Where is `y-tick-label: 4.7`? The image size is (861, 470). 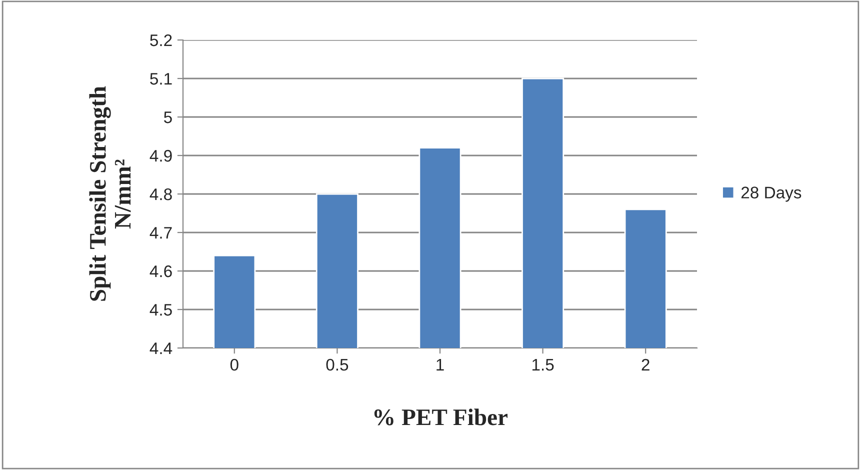
y-tick-label: 4.7 is located at coordinates (161, 233).